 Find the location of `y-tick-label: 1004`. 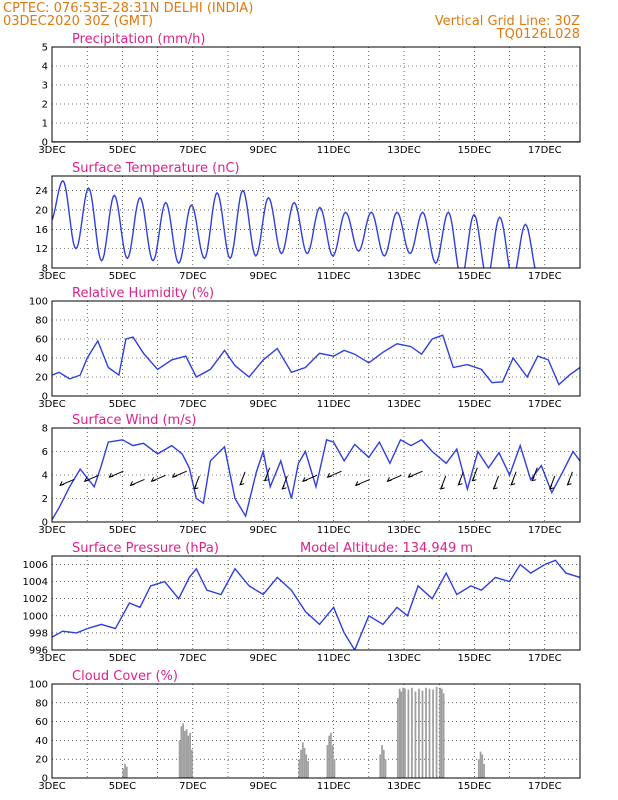

y-tick-label: 1004 is located at coordinates (35, 582).